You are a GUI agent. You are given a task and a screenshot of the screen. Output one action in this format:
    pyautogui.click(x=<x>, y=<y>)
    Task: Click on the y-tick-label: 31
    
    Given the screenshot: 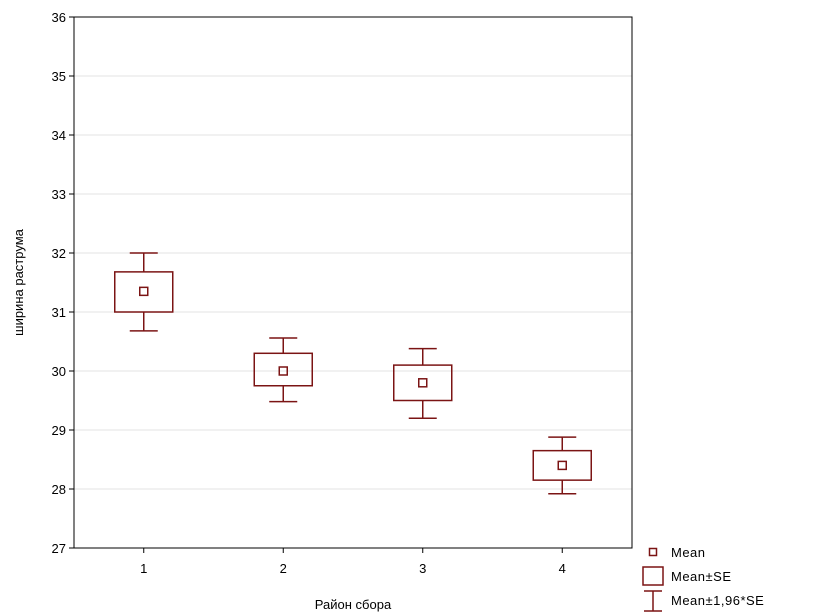 What is the action you would take?
    pyautogui.click(x=59, y=312)
    